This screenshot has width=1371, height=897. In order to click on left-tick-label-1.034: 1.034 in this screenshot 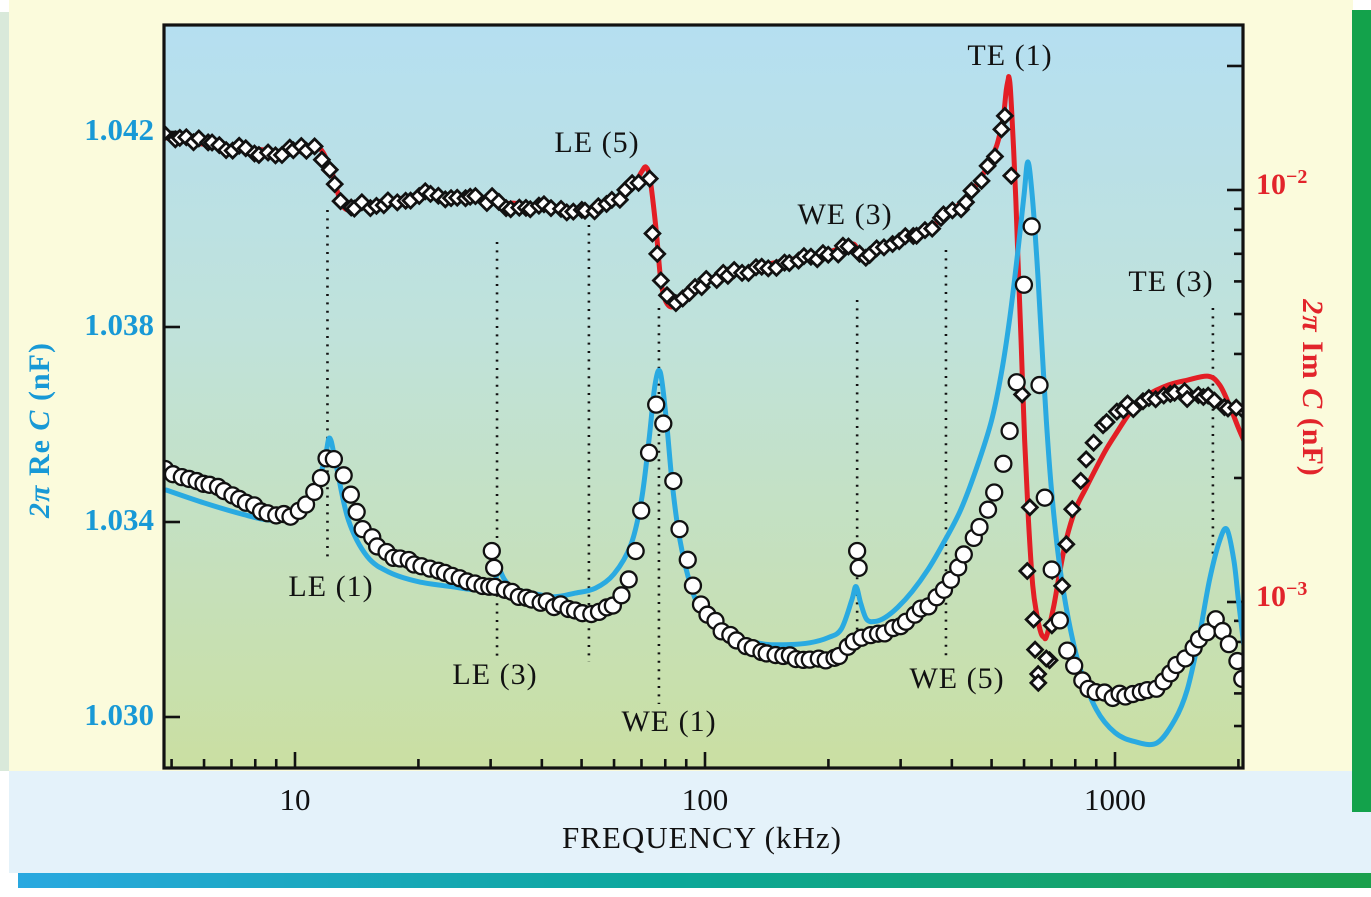, I will do `click(119, 519)`.